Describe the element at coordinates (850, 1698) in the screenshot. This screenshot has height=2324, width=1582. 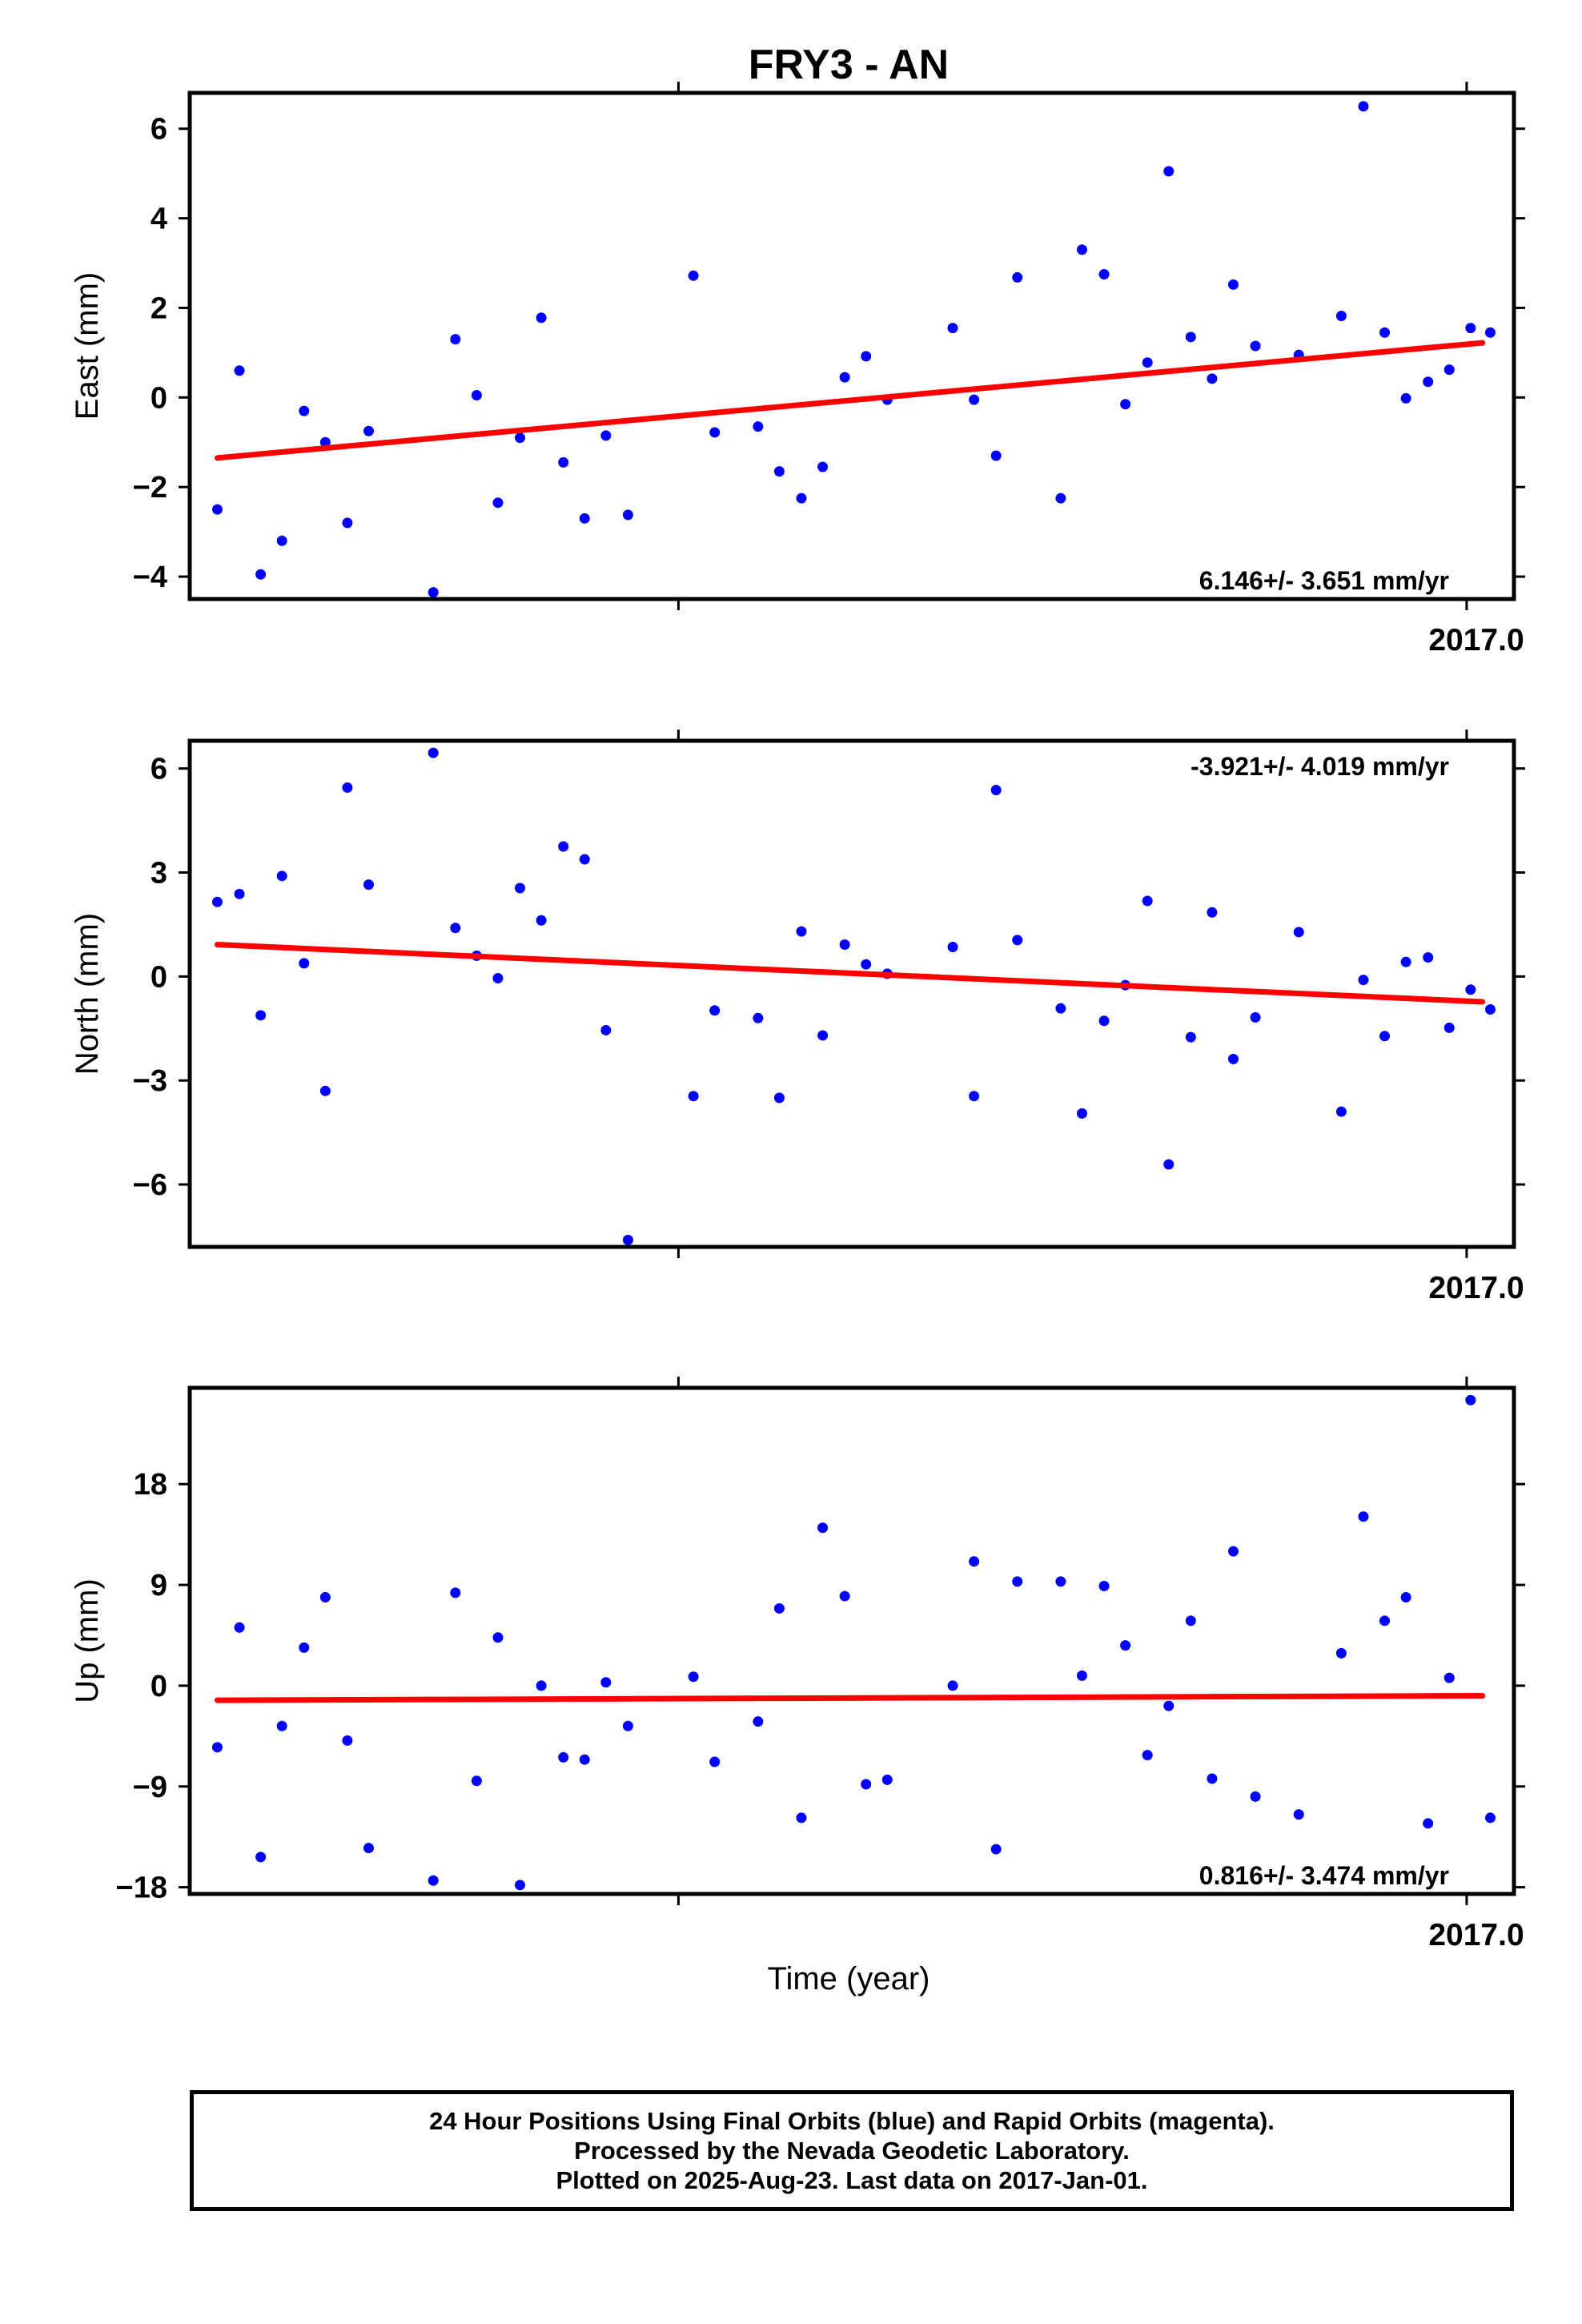
I see `trend-line-up` at that location.